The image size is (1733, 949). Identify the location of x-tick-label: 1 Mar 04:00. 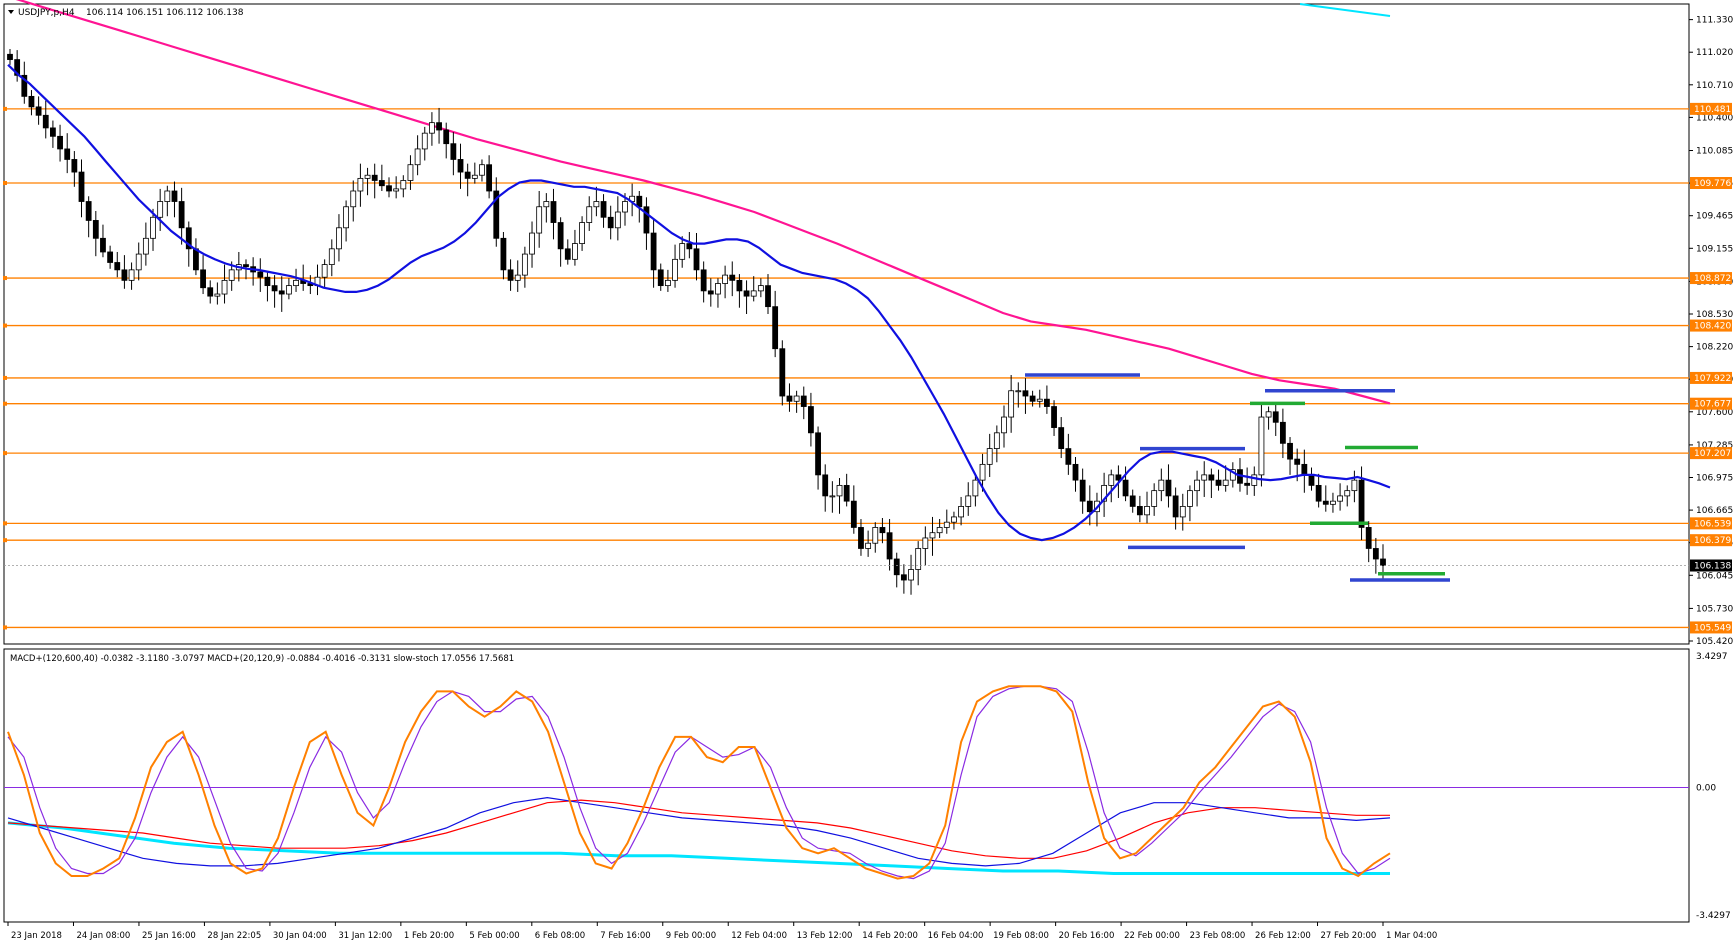
(1411, 936).